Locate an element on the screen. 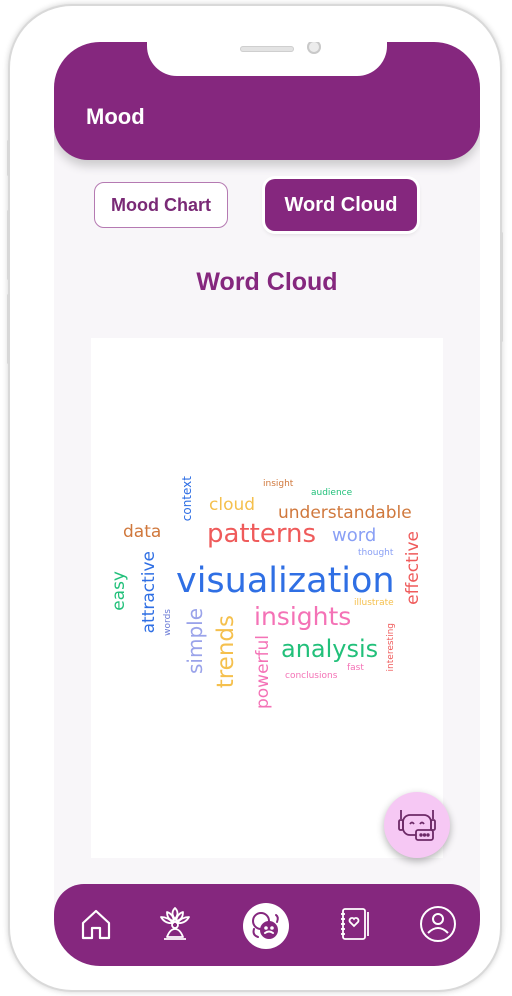 This screenshot has width=512, height=996. cloud-word: understandable is located at coordinates (345, 513).